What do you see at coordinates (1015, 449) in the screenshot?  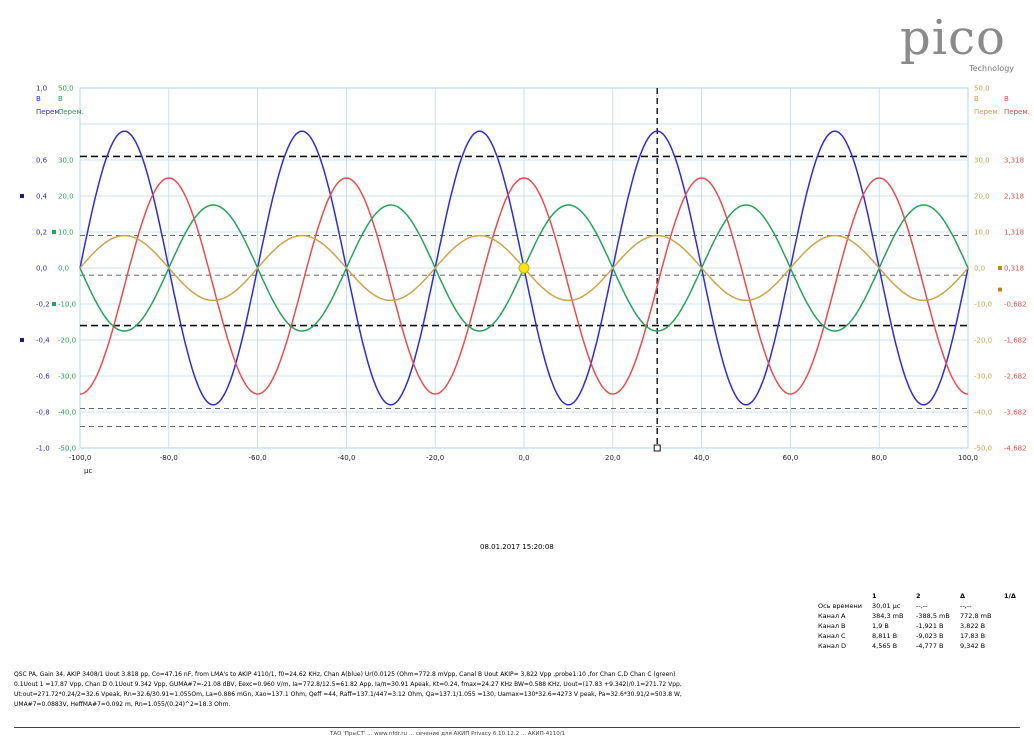 I see `axis-d-tick: -4,682` at bounding box center [1015, 449].